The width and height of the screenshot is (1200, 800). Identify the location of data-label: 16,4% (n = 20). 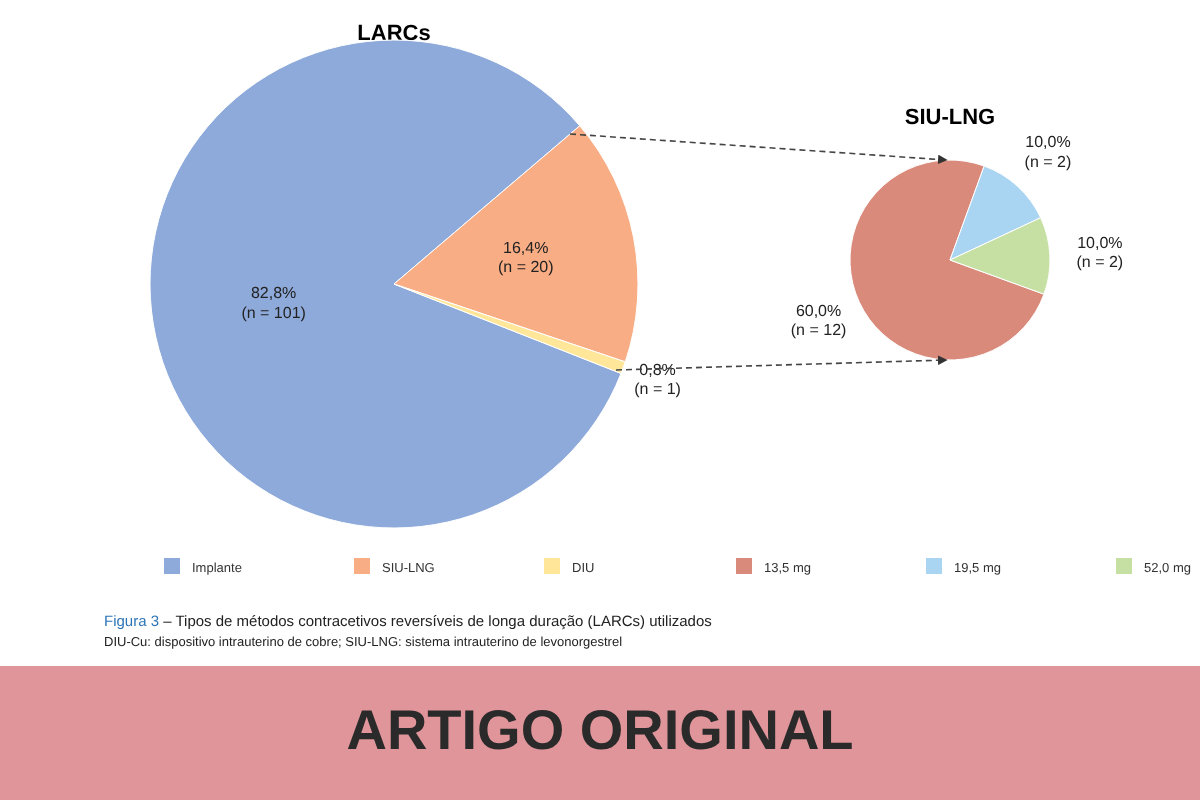
(526, 258).